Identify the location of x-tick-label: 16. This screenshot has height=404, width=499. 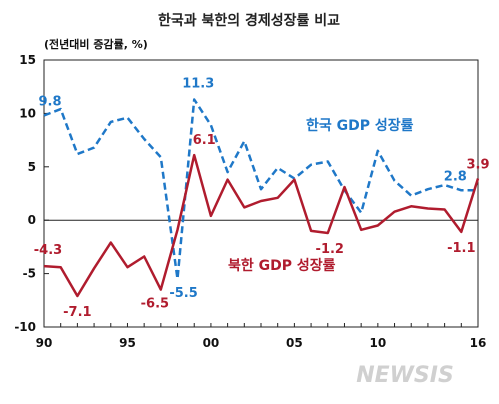
(478, 343).